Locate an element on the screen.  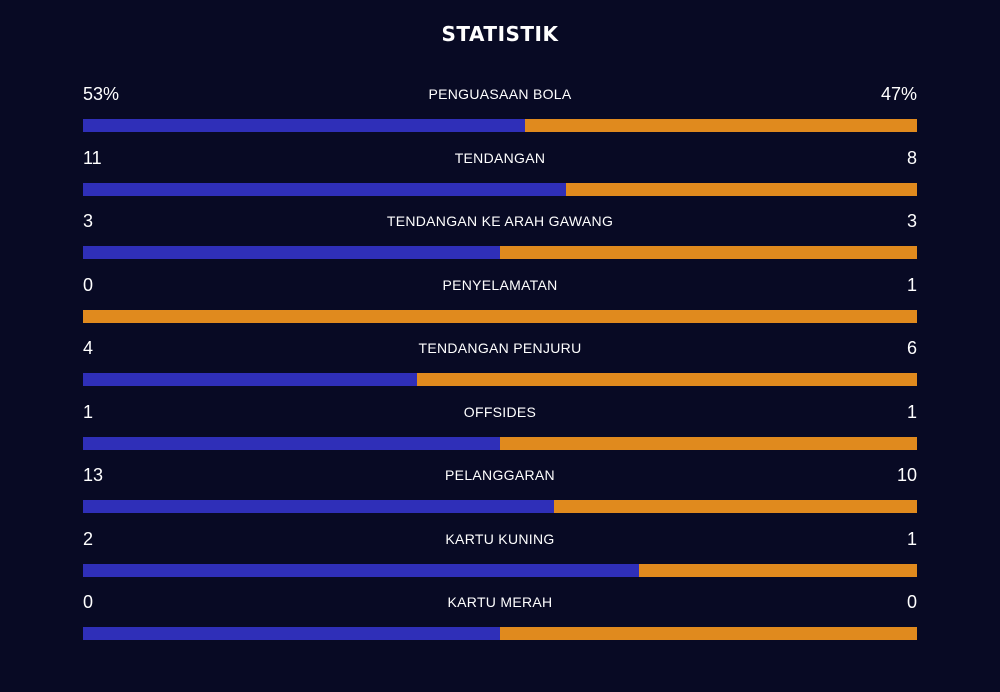
home-value: 2 is located at coordinates (88, 538).